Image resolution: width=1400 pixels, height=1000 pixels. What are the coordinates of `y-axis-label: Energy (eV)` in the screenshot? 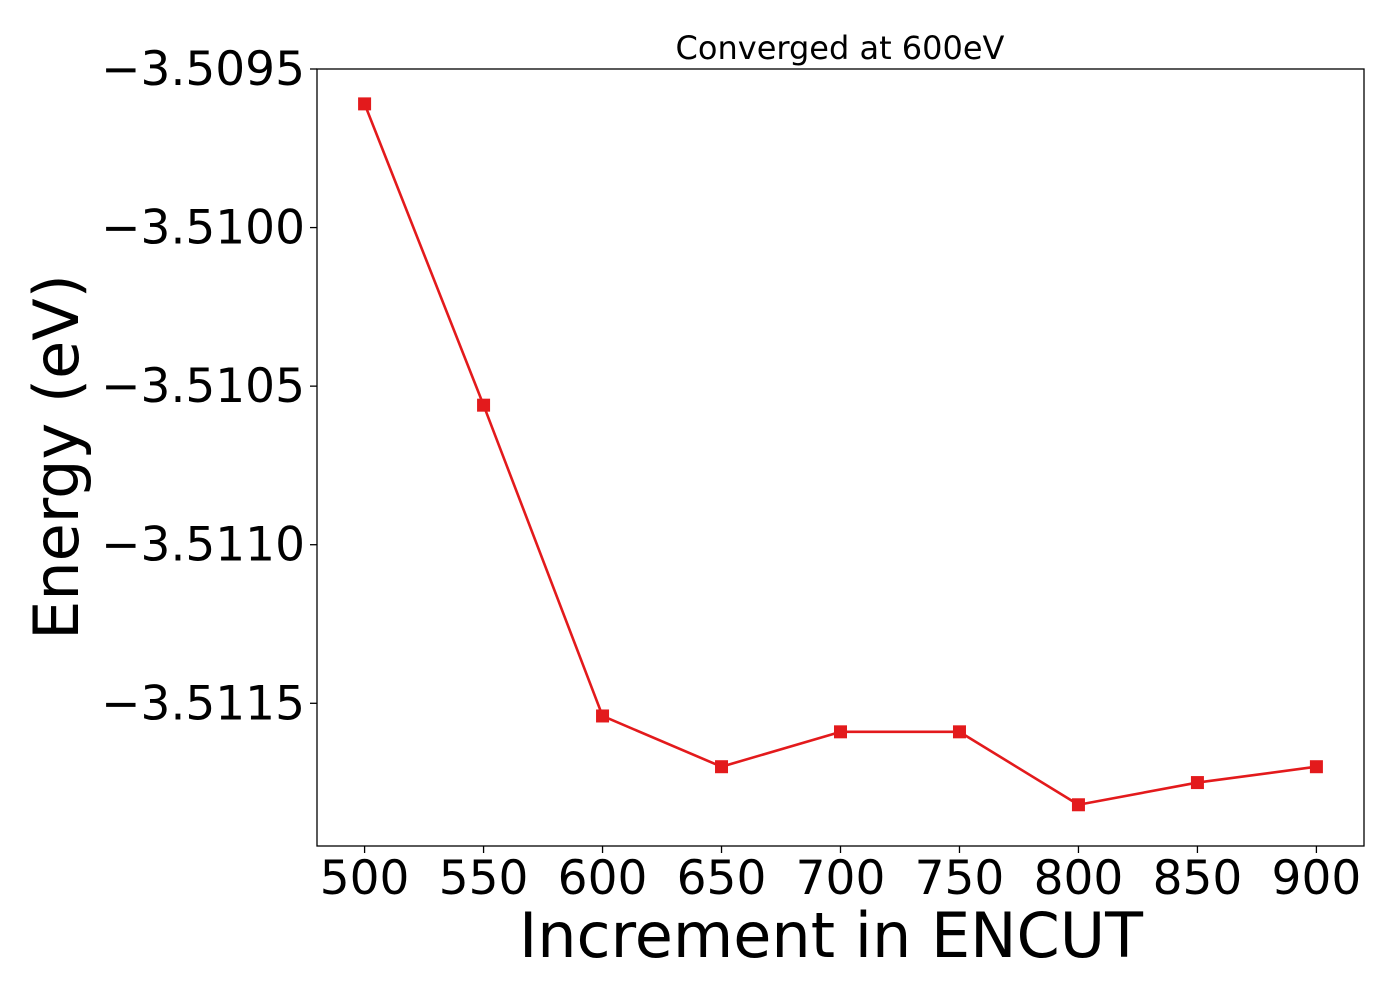 It's located at (56, 457).